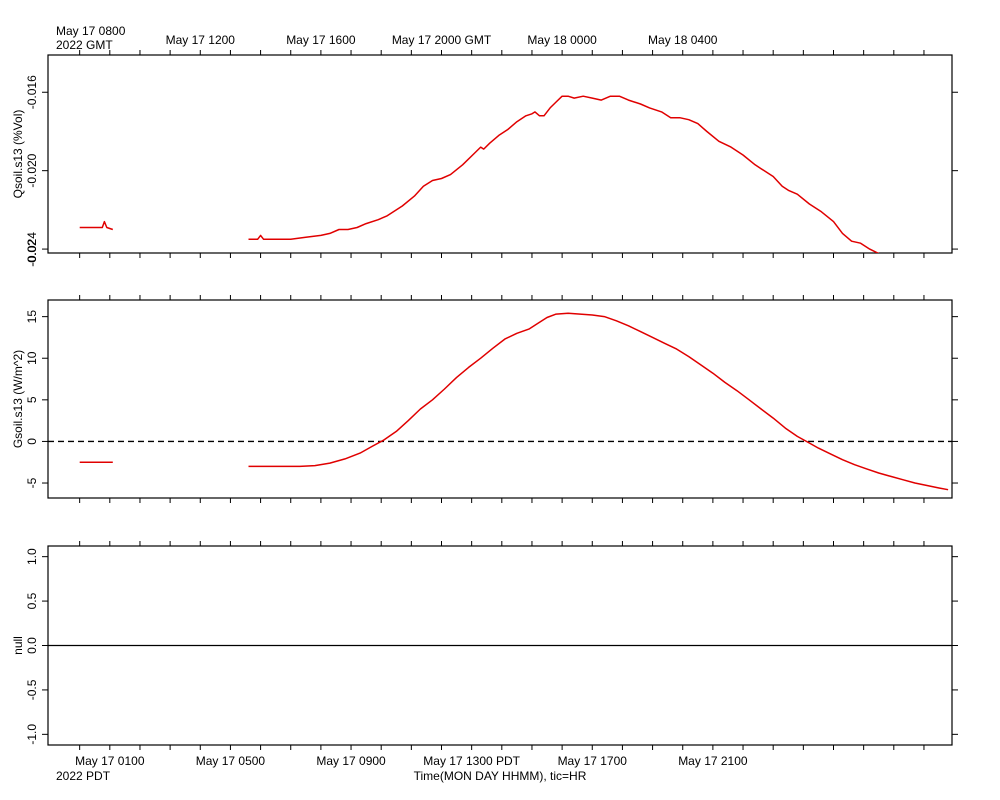  What do you see at coordinates (84, 45) in the screenshot?
I see `top-axis-year: 2022 GMT` at bounding box center [84, 45].